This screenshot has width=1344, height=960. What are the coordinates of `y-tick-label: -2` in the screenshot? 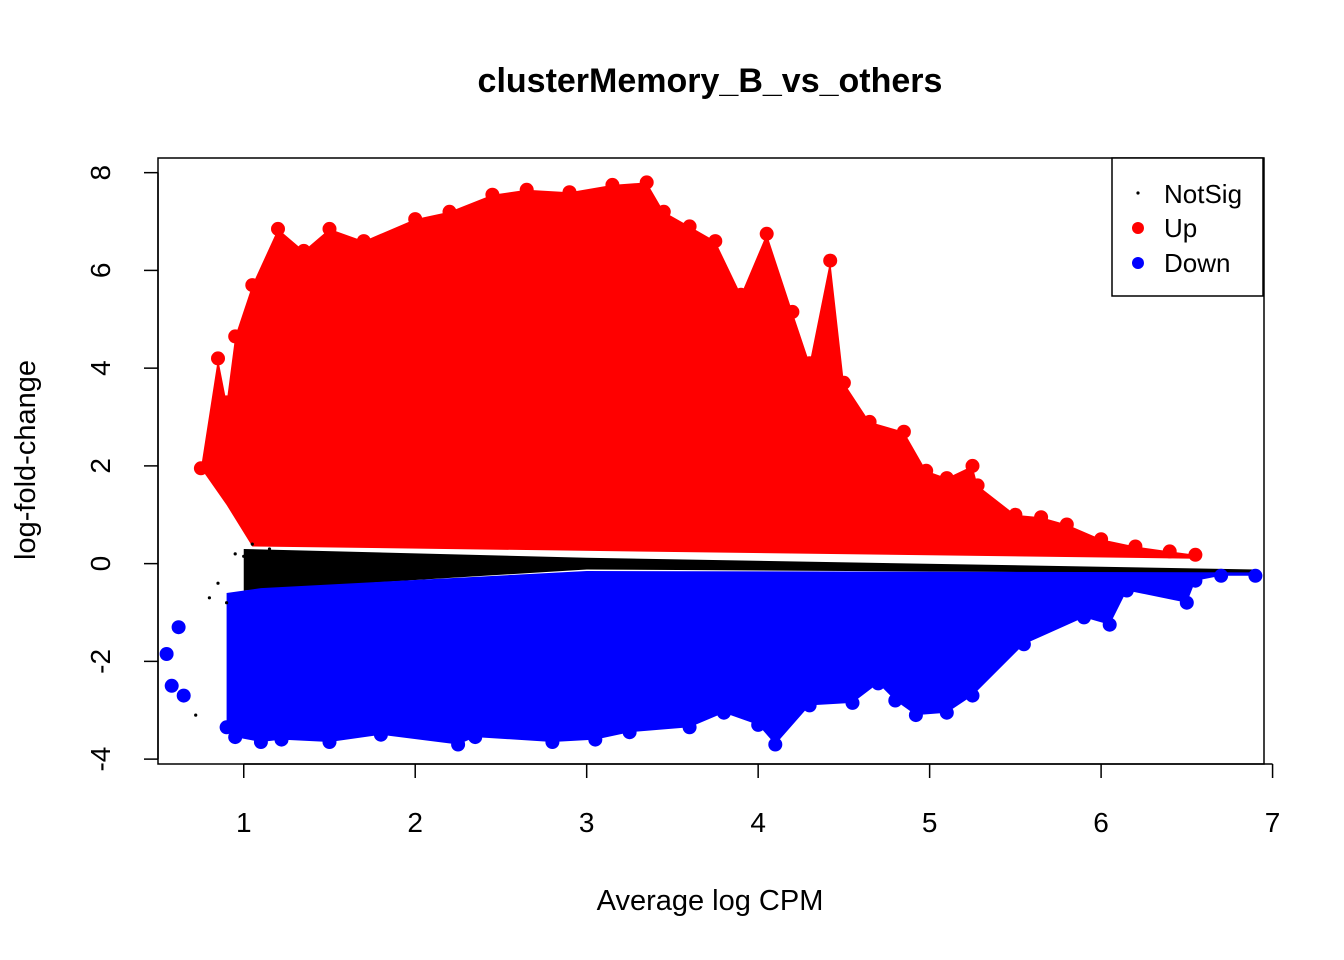 It's located at (100, 661).